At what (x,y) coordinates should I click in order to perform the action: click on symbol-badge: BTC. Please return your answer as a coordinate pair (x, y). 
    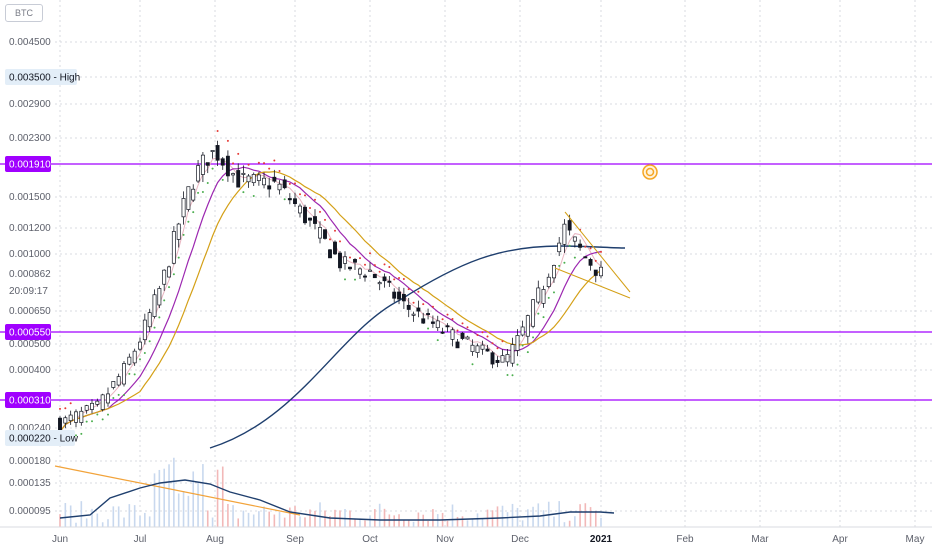
    Looking at the image, I should click on (24, 13).